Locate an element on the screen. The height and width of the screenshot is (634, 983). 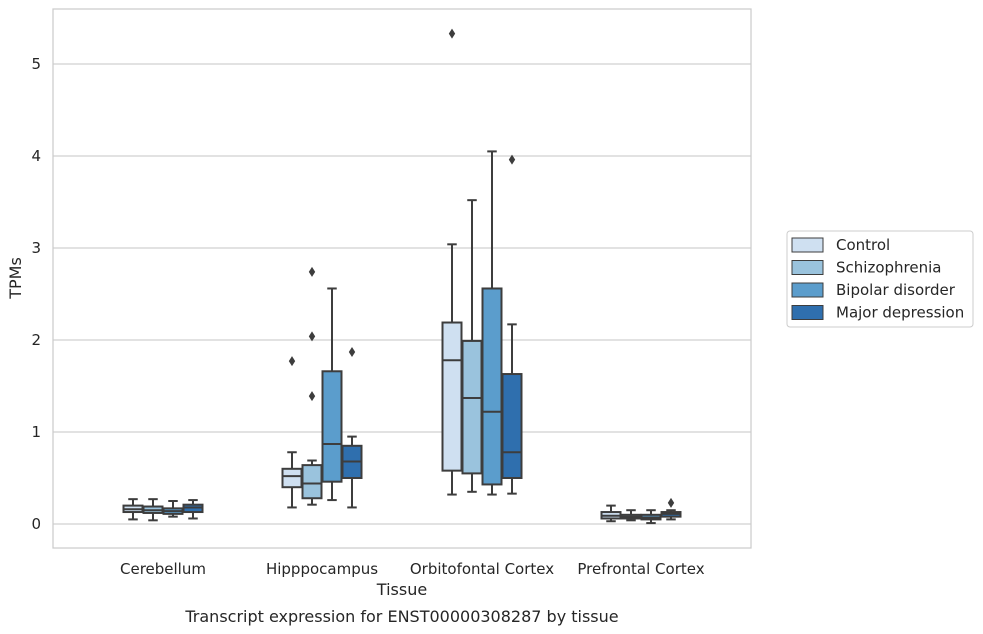
y-tick-labels: 0 1 2 3 4 5 is located at coordinates (36, 294).